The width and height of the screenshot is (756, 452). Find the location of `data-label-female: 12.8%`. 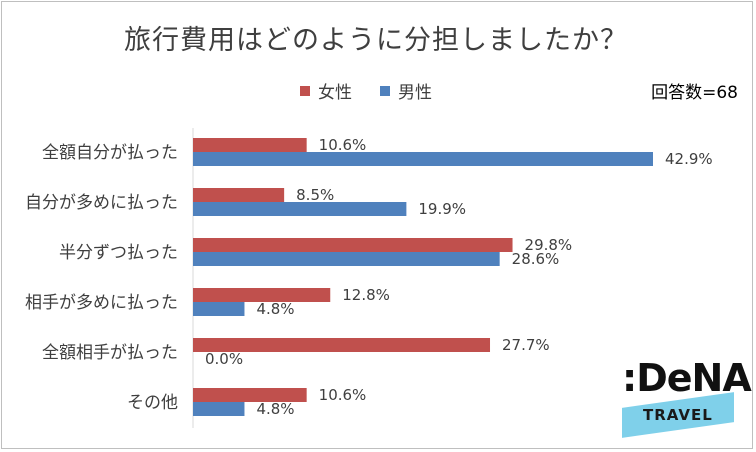

data-label-female: 12.8% is located at coordinates (366, 295).